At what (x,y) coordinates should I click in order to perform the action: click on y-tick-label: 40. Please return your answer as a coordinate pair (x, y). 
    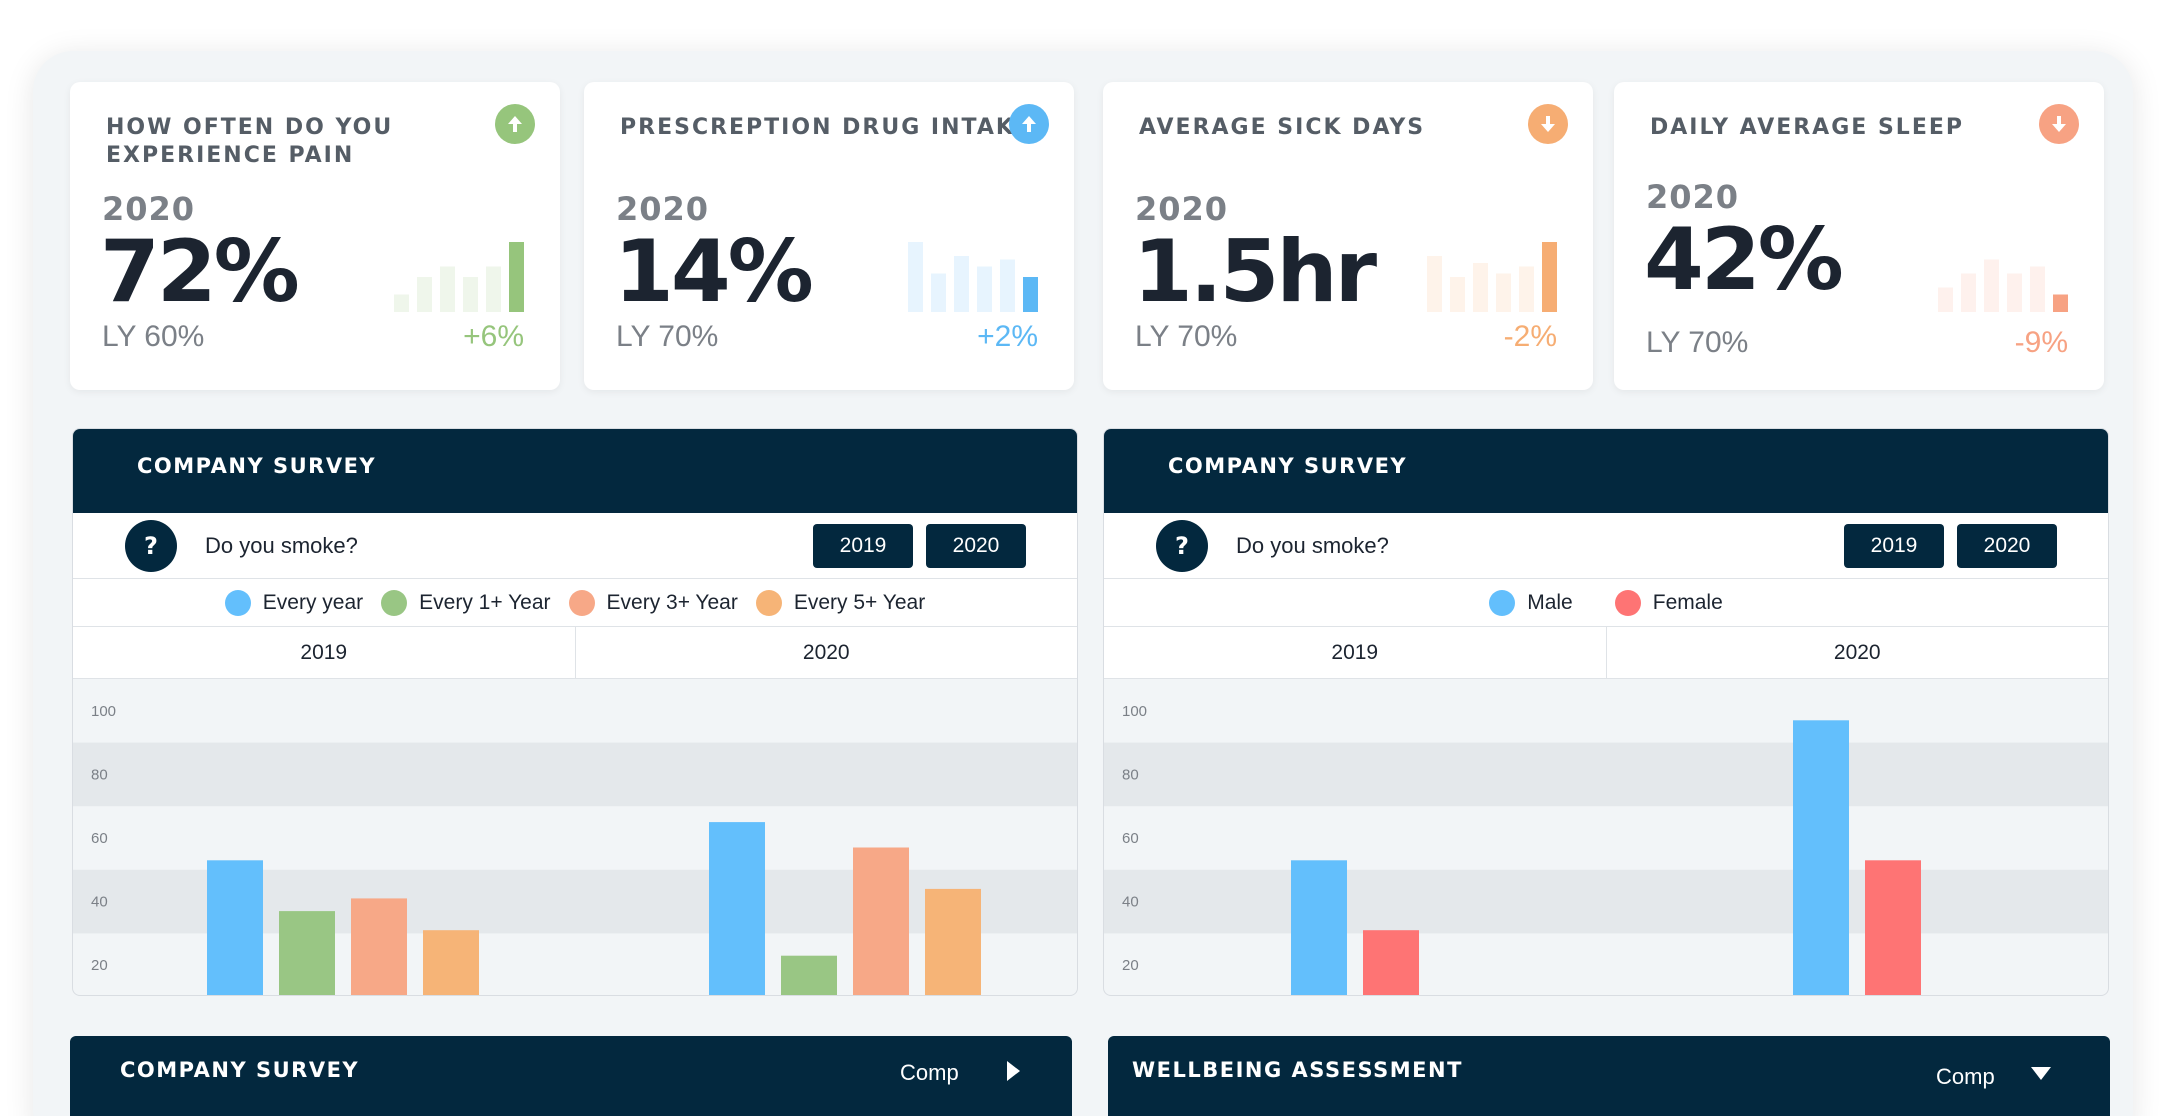
    Looking at the image, I should click on (1130, 902).